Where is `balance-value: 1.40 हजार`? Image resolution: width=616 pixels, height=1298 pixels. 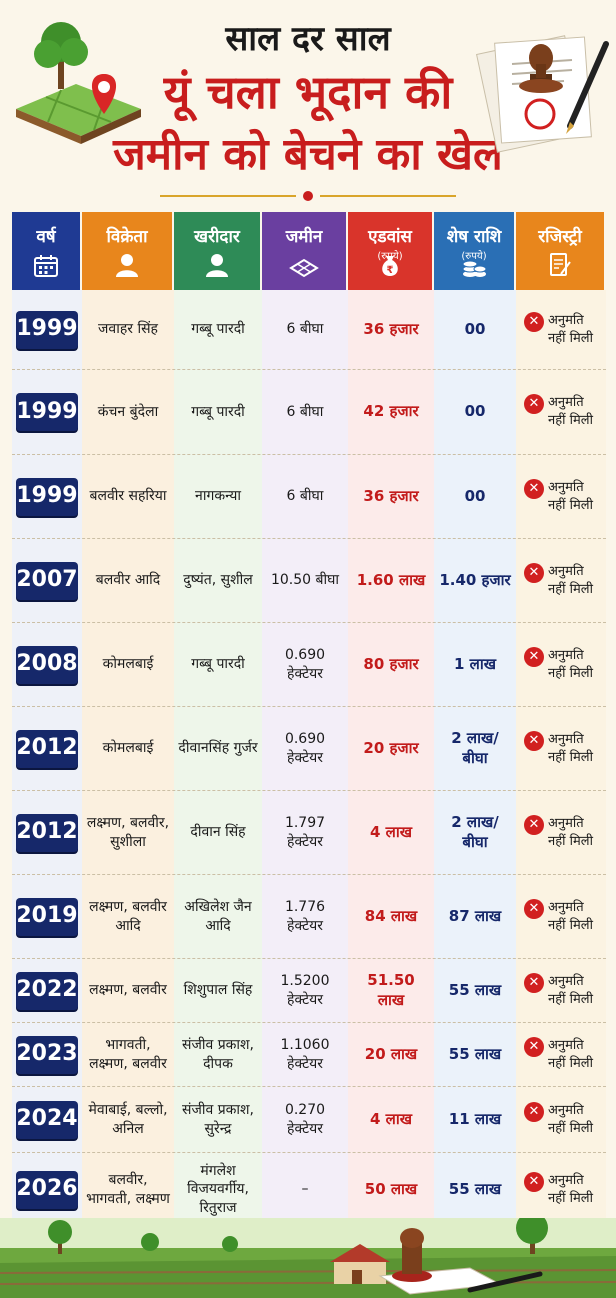
balance-value: 1.40 हजार is located at coordinates (475, 579).